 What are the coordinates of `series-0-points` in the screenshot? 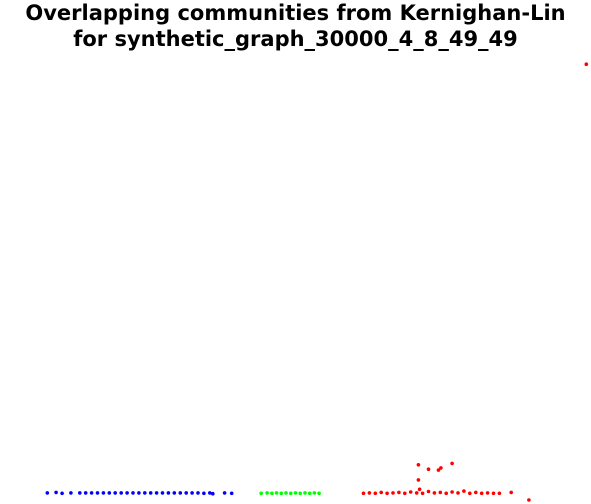 It's located at (139, 493).